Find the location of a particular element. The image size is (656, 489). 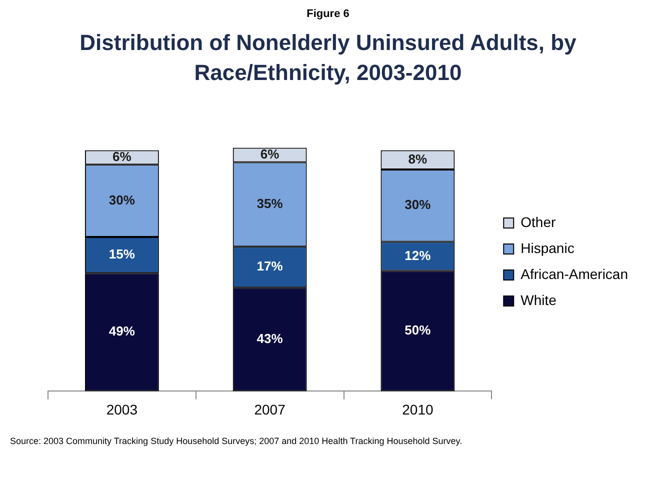

x-tick-label: 2010 is located at coordinates (418, 409).